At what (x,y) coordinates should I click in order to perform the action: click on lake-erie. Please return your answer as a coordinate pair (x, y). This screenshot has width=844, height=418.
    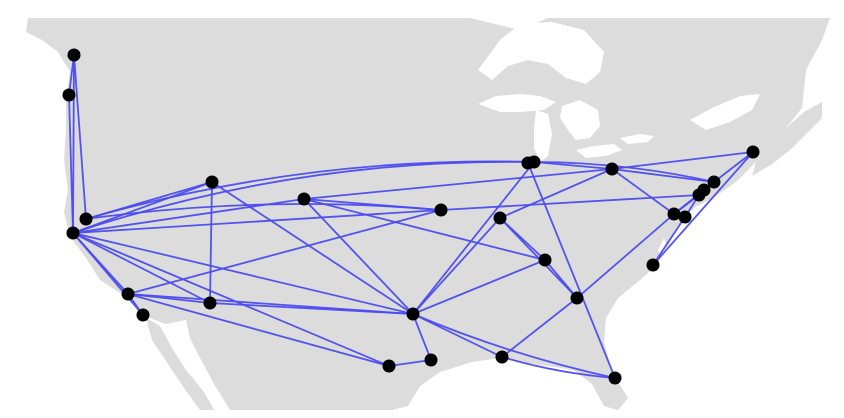
    Looking at the image, I should click on (599, 151).